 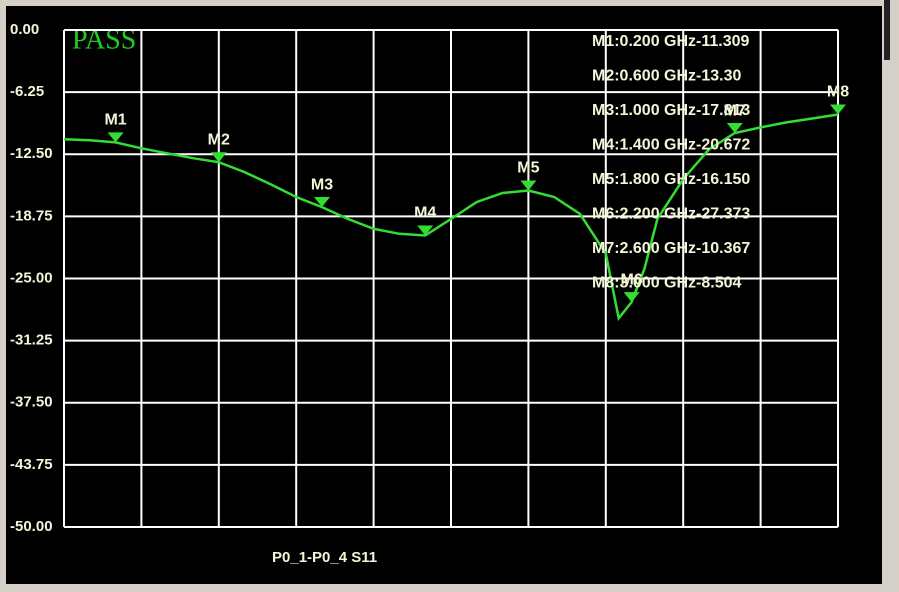 What do you see at coordinates (24, 29) in the screenshot?
I see `y-tick-label: 0.00` at bounding box center [24, 29].